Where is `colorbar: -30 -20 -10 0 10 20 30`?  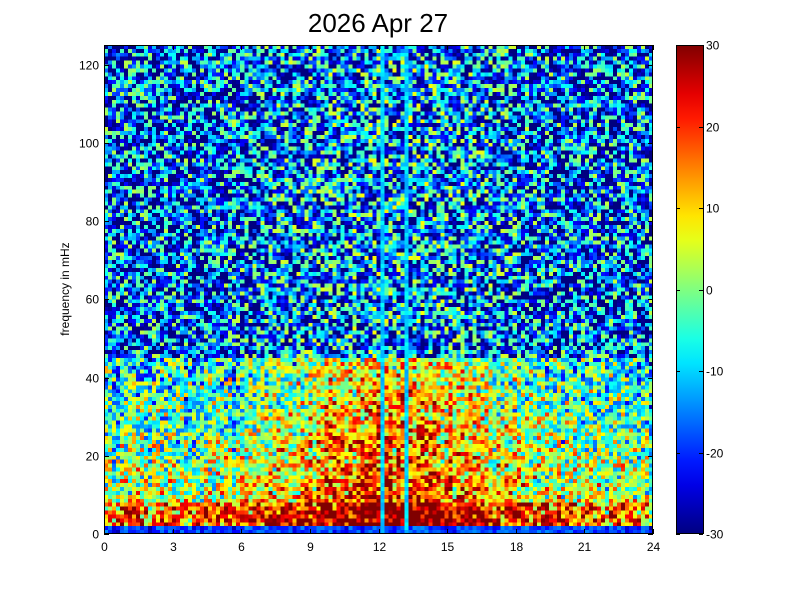
colorbar: -30 -20 -10 0 10 20 30 is located at coordinates (700, 290).